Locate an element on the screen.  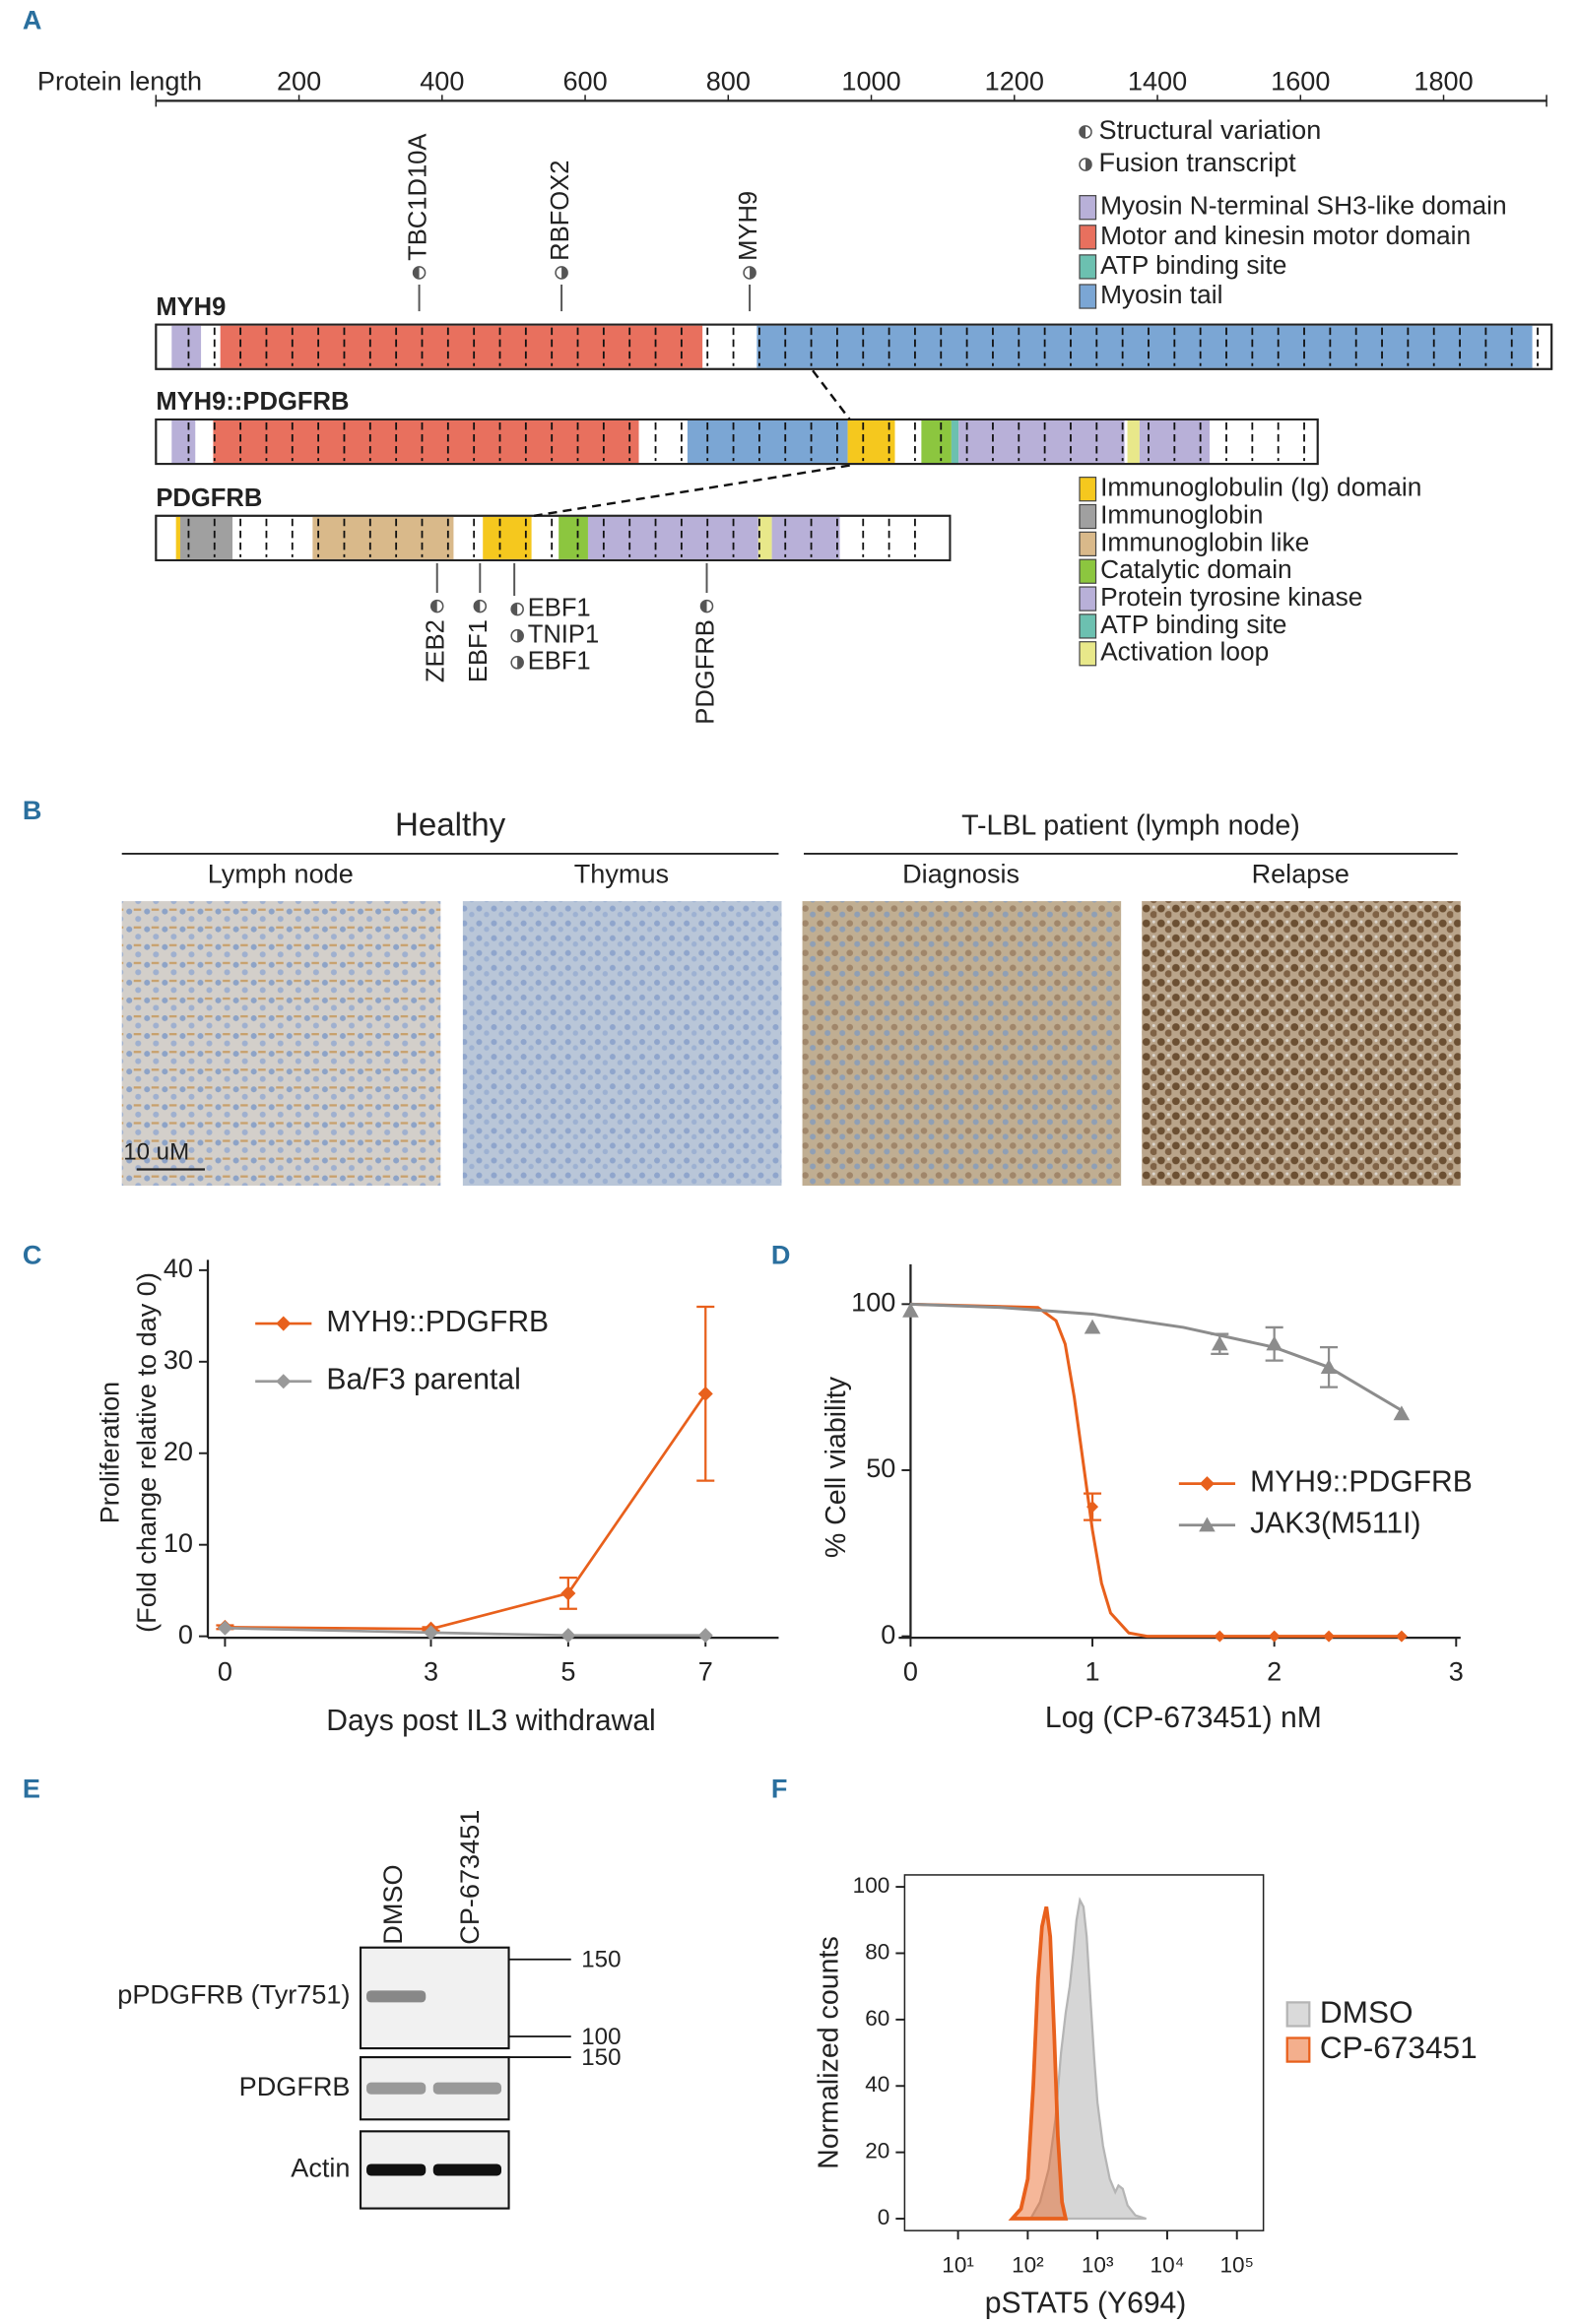
legend-label: Fusion transcript is located at coordinates (1198, 162).